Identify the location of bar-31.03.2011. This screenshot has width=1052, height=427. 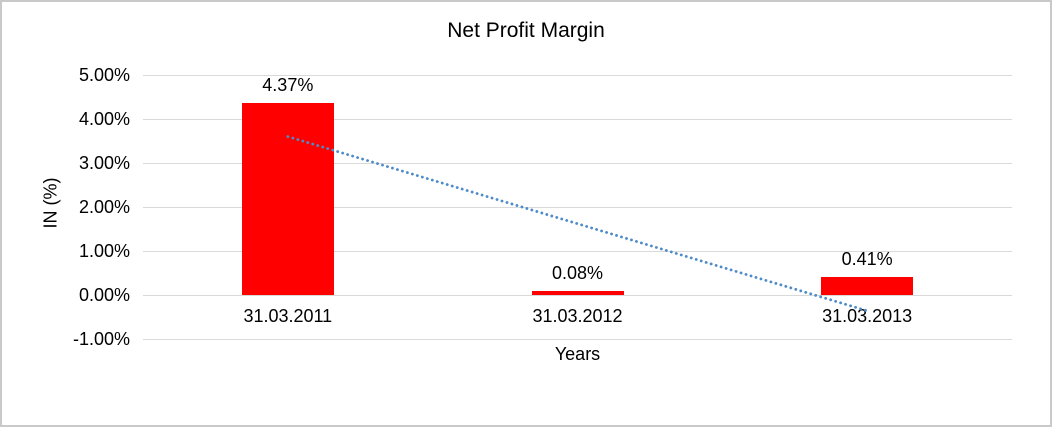
(287, 198).